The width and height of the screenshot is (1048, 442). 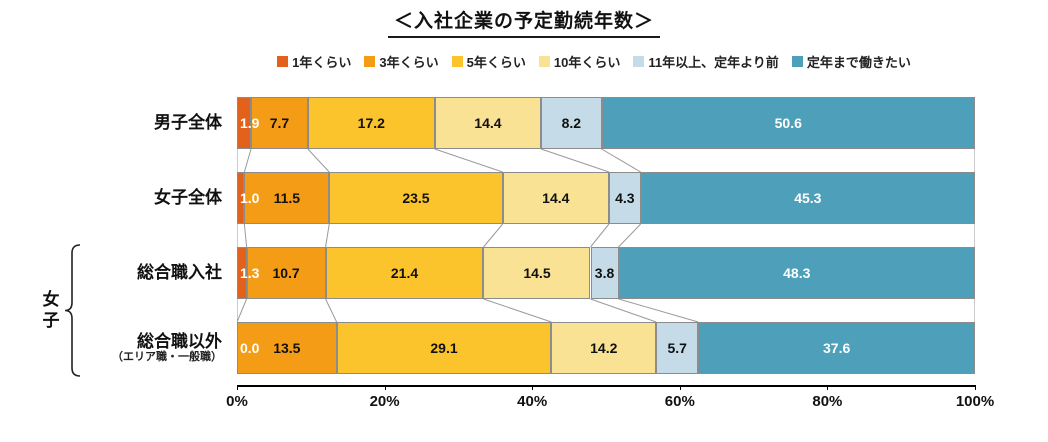 I want to click on segment-value: 23.5, so click(x=416, y=198).